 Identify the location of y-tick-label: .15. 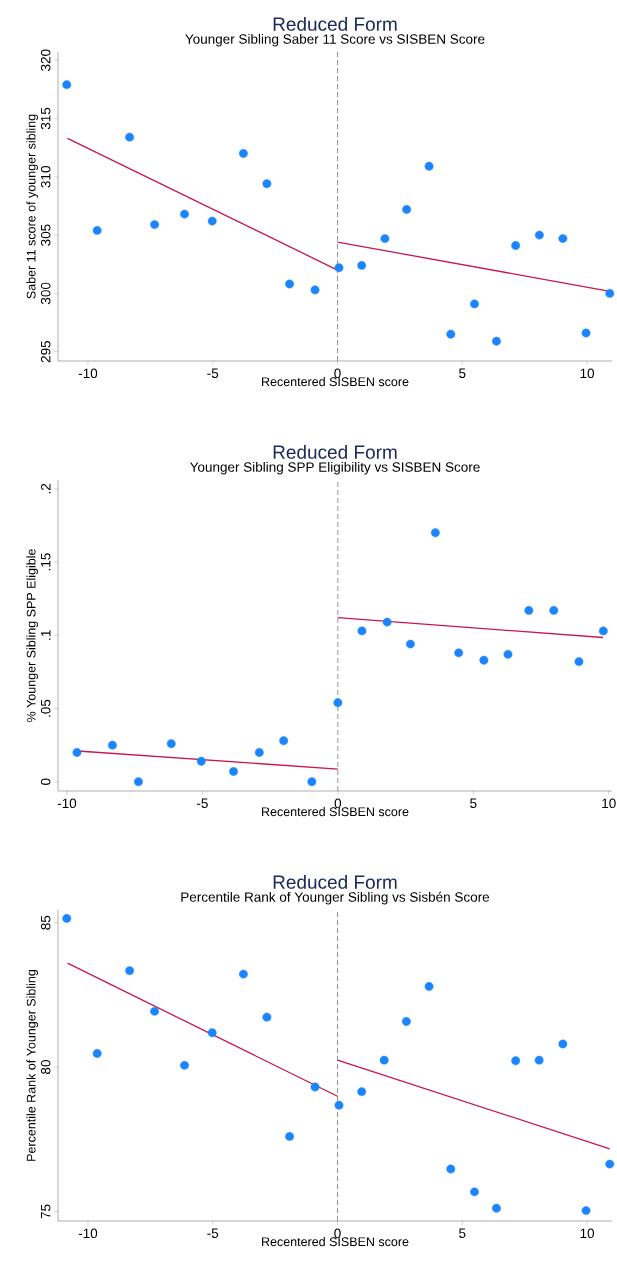
(46, 562).